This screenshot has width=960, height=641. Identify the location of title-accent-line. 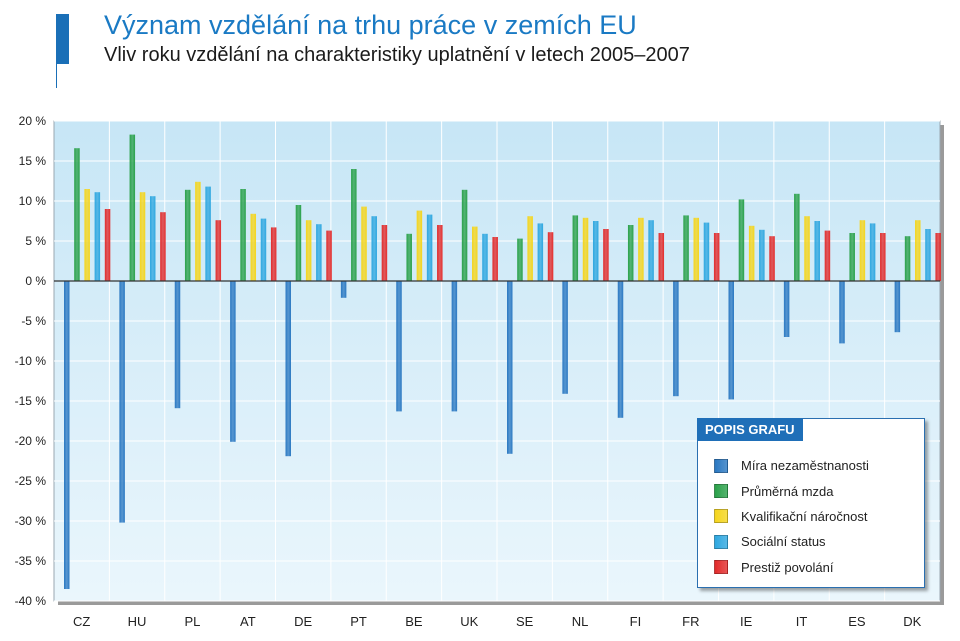
(56, 76).